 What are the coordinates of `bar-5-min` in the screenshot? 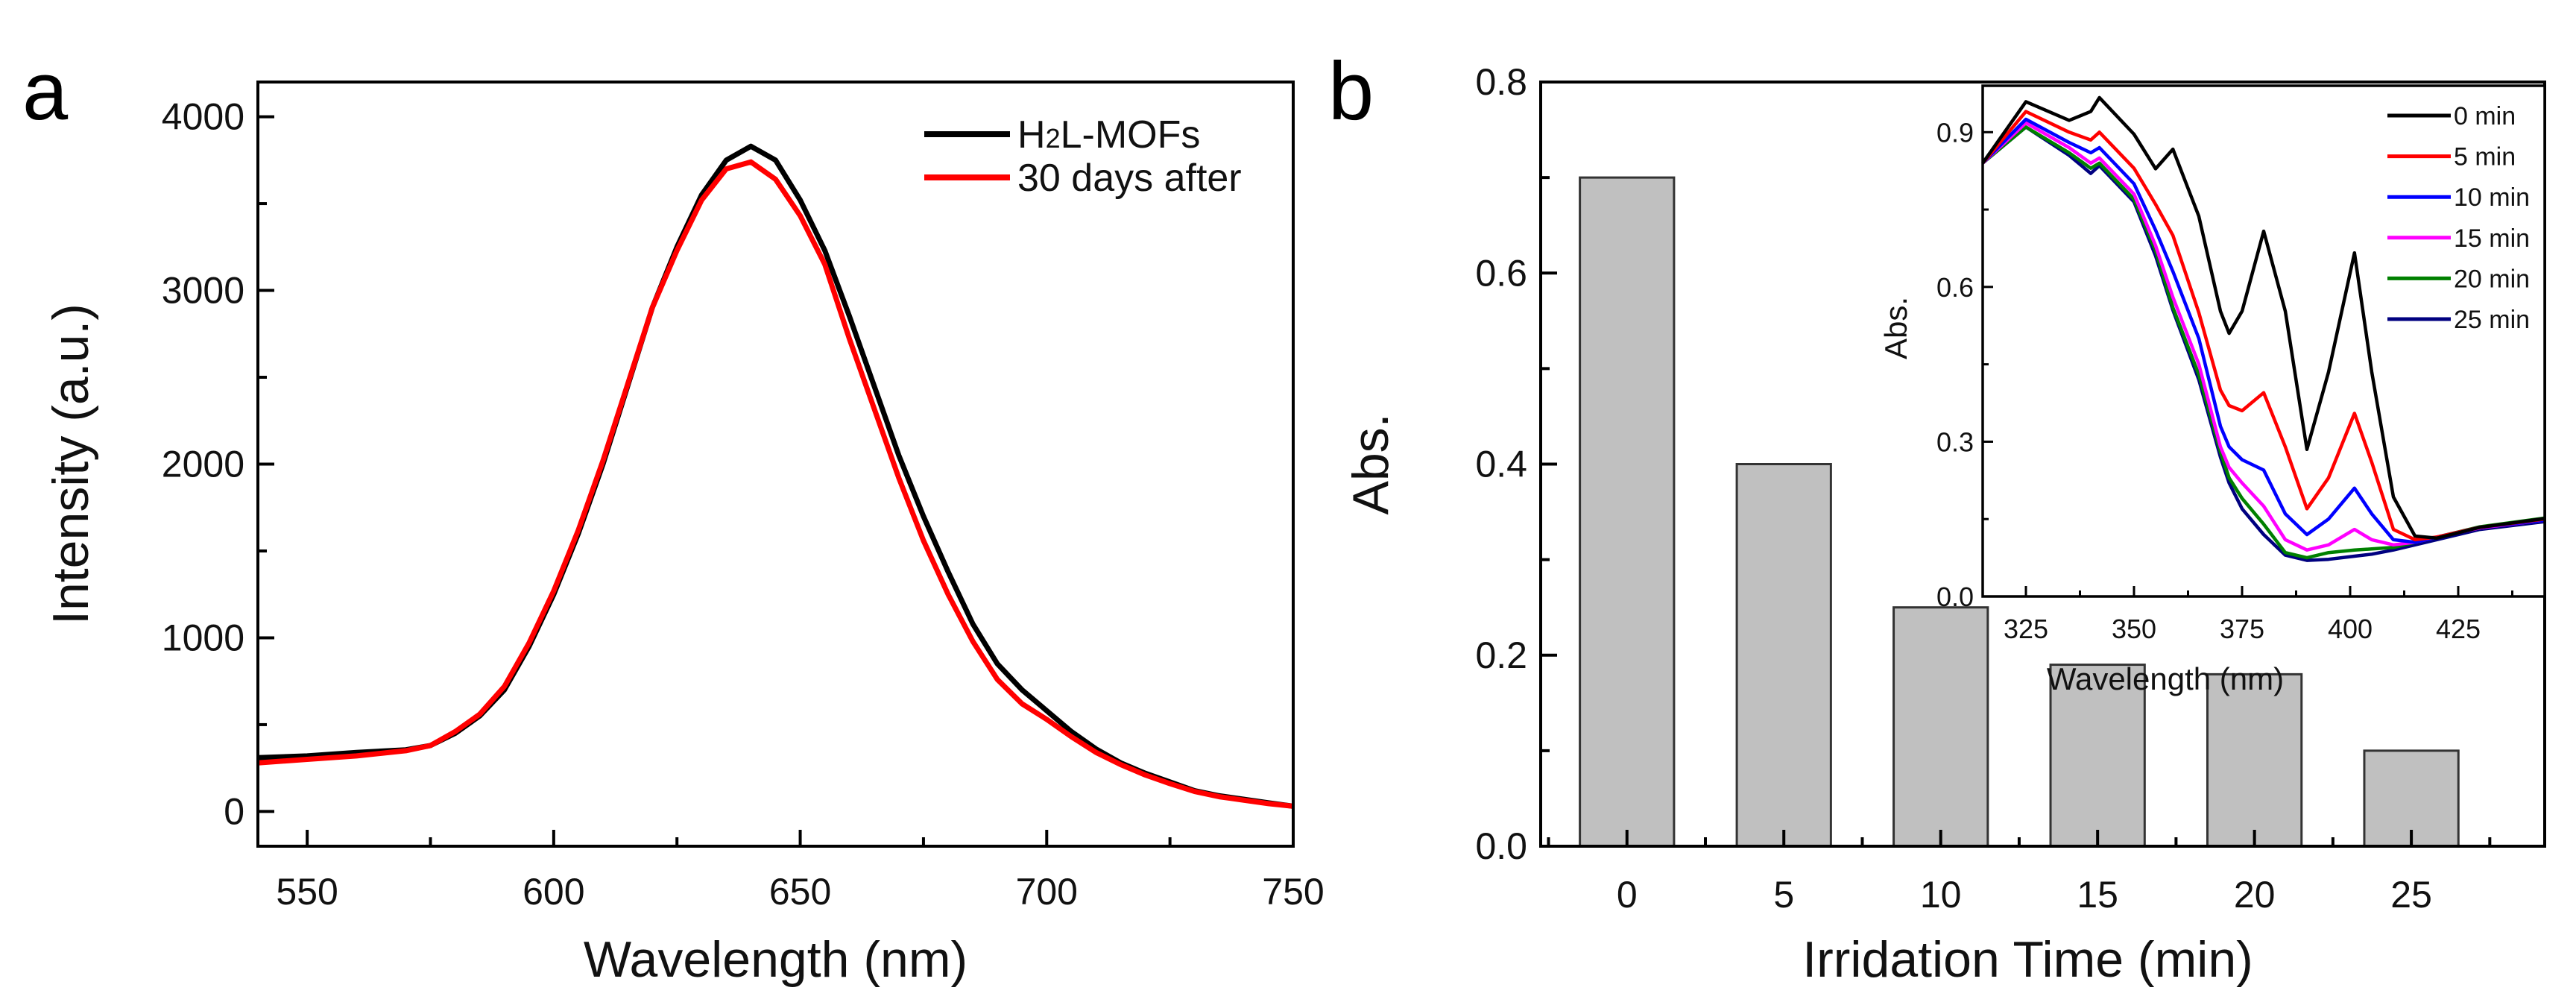 It's located at (1784, 655).